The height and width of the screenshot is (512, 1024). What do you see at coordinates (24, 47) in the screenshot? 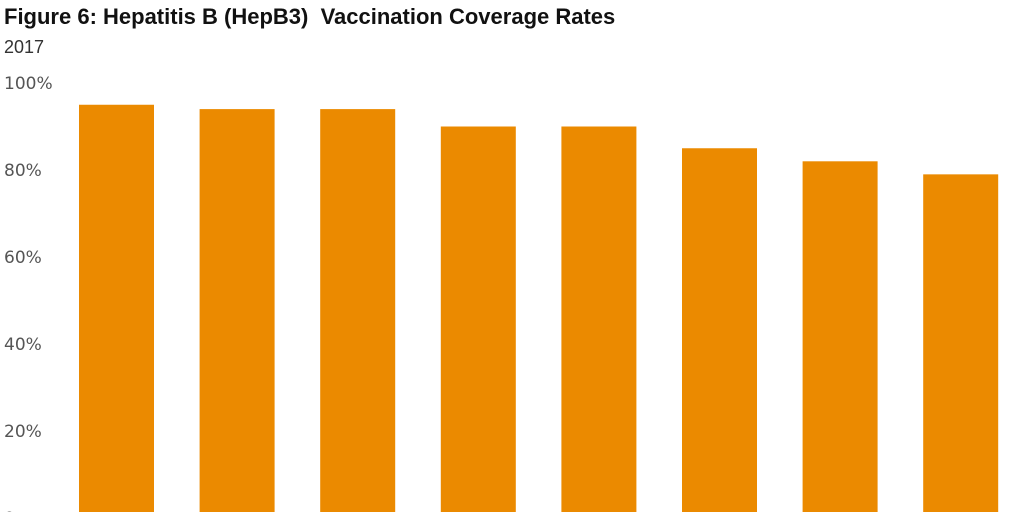
I see `chart-subtitle: 2017` at bounding box center [24, 47].